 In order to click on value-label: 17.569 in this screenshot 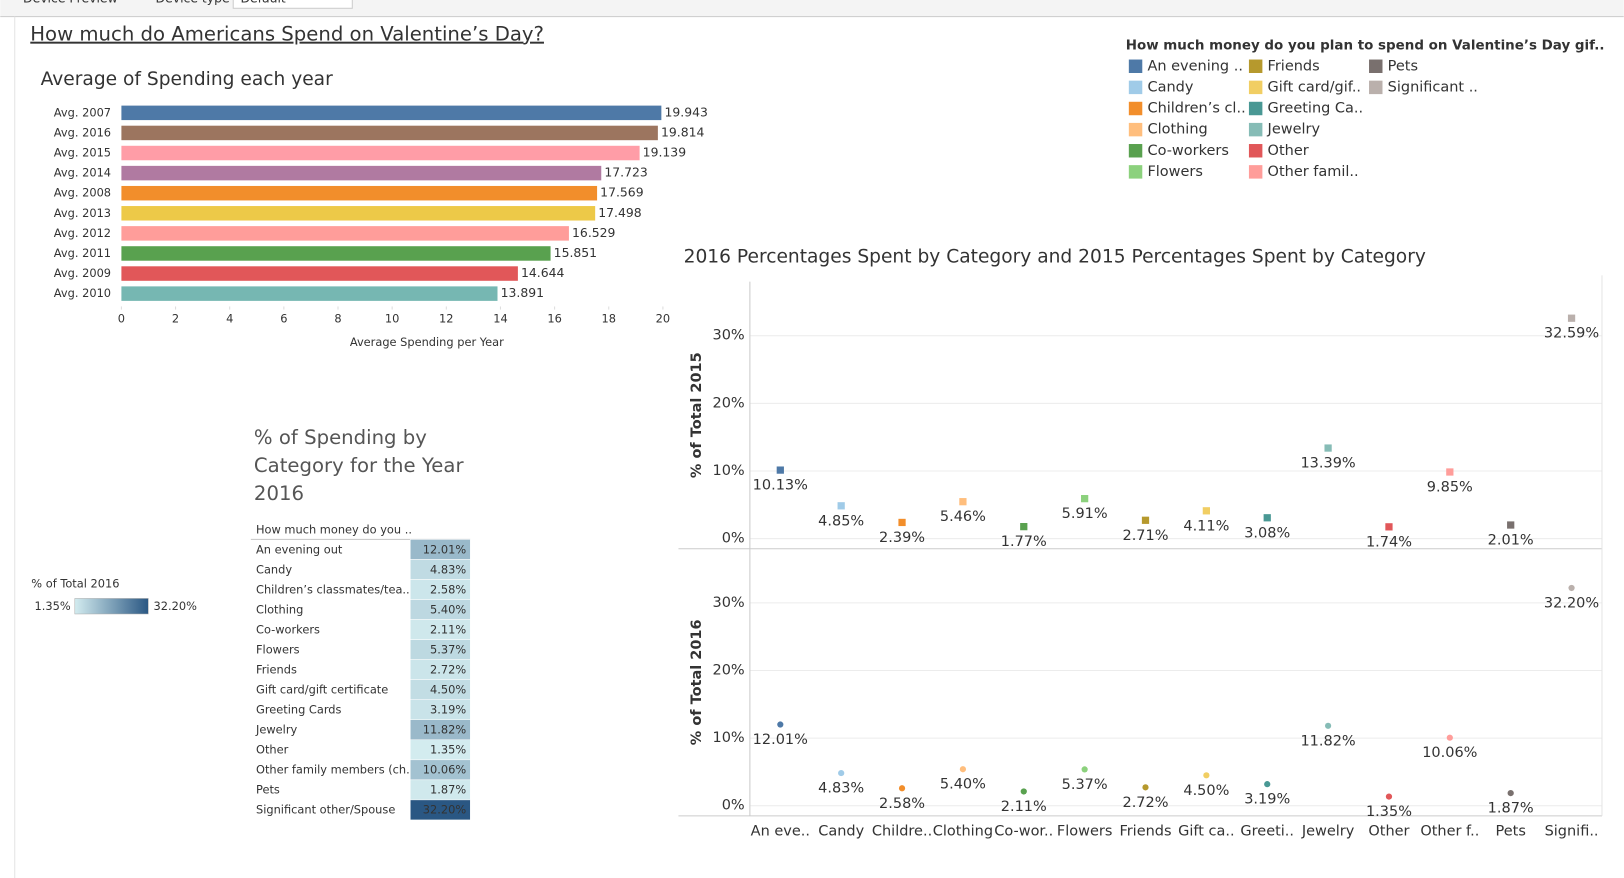, I will do `click(622, 192)`.